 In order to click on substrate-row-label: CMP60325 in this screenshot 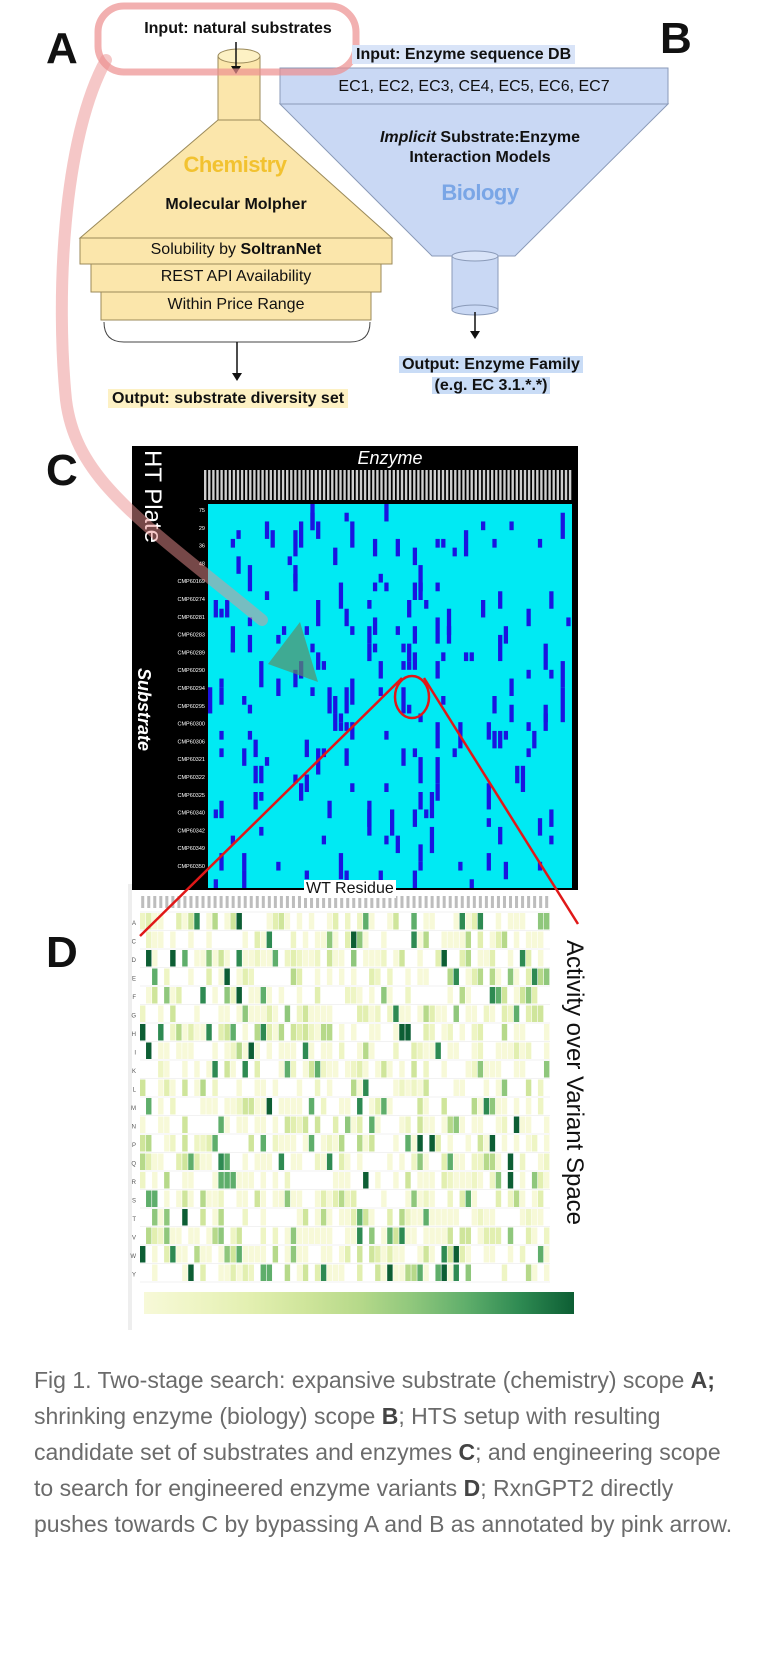, I will do `click(191, 796)`.